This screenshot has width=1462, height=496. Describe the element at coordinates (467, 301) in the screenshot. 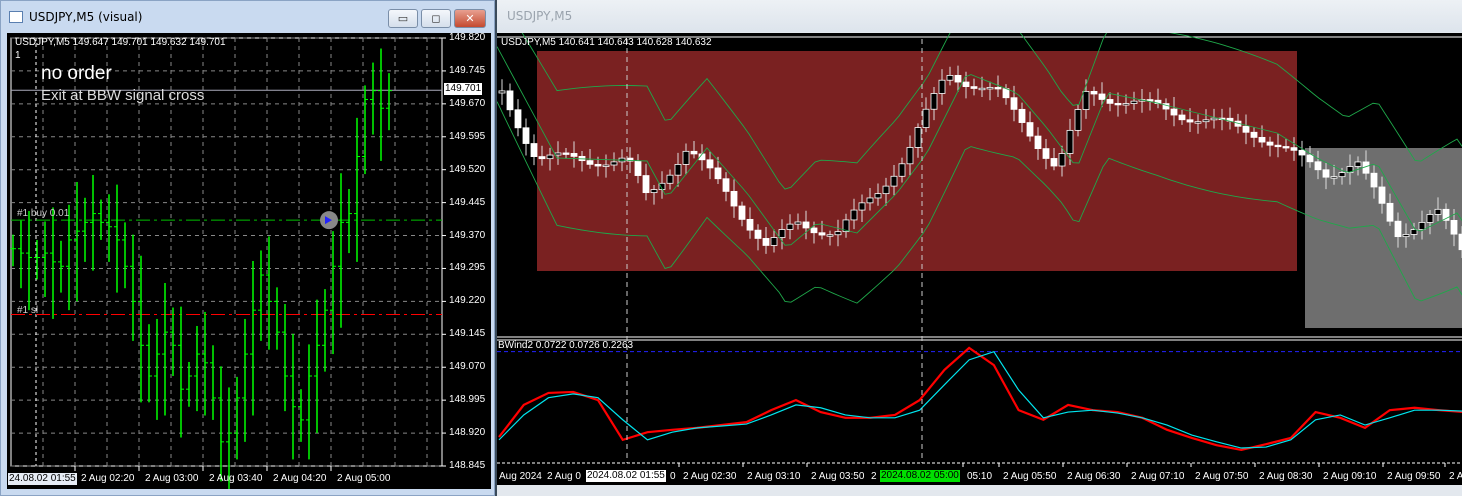

I see `price-tick-label: 149.220` at that location.